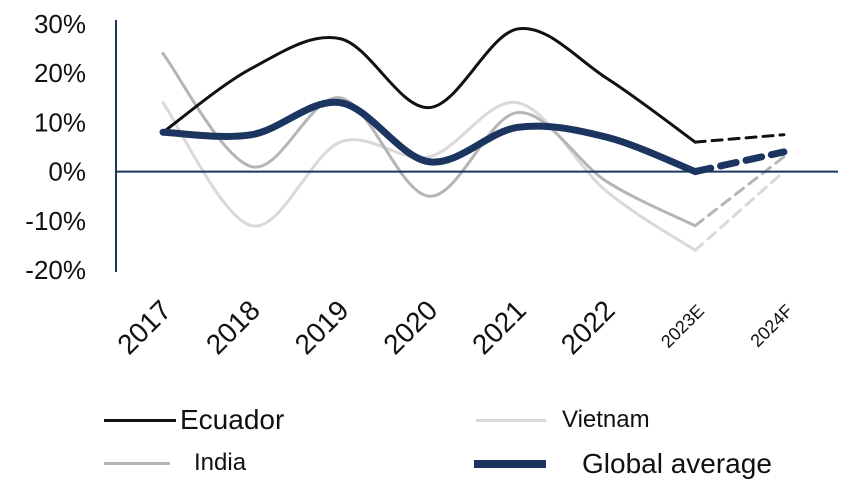 This screenshot has width=859, height=491. Describe the element at coordinates (739, 162) in the screenshot. I see `series-forecast-line-global-average` at that location.